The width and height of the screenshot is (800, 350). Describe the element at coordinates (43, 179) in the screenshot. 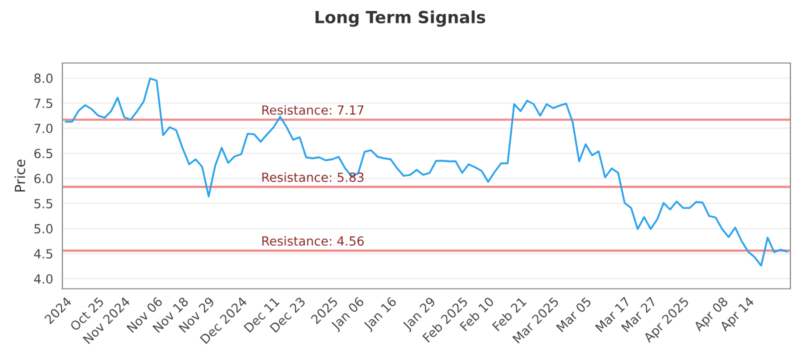

I see `y-tick-label: 6.0` at that location.